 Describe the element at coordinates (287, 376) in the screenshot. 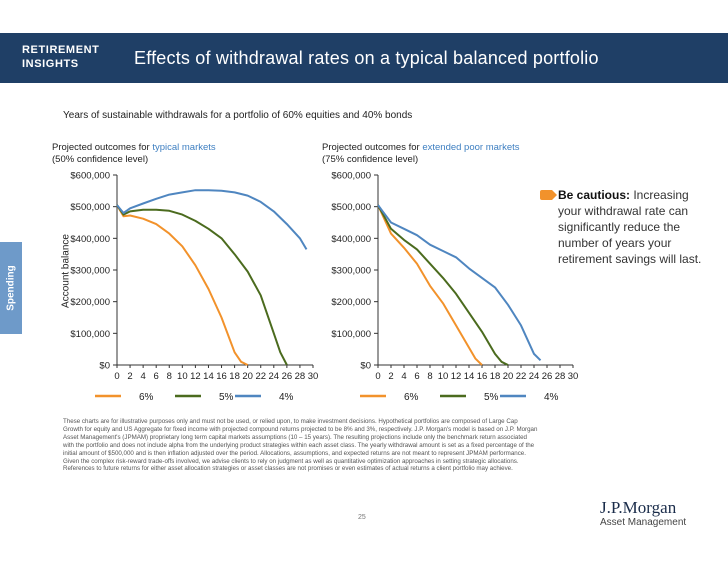

I see `left-x-tick-label: 26` at that location.